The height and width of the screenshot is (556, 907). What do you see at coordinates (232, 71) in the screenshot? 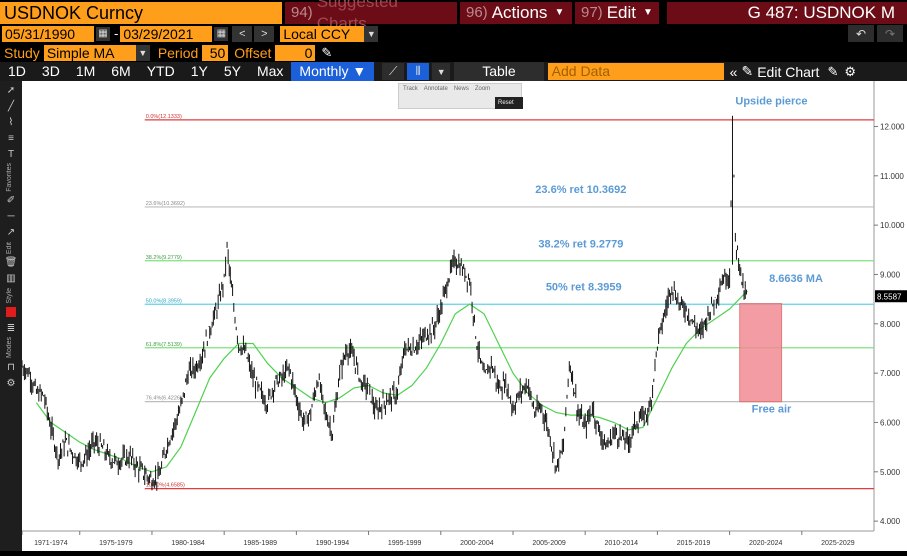
I see `period-5y: 5Y` at bounding box center [232, 71].